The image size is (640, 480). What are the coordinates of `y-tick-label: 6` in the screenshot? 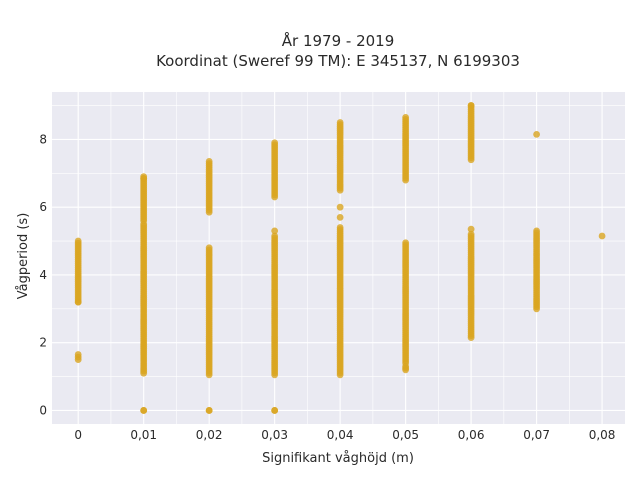 It's located at (43, 207).